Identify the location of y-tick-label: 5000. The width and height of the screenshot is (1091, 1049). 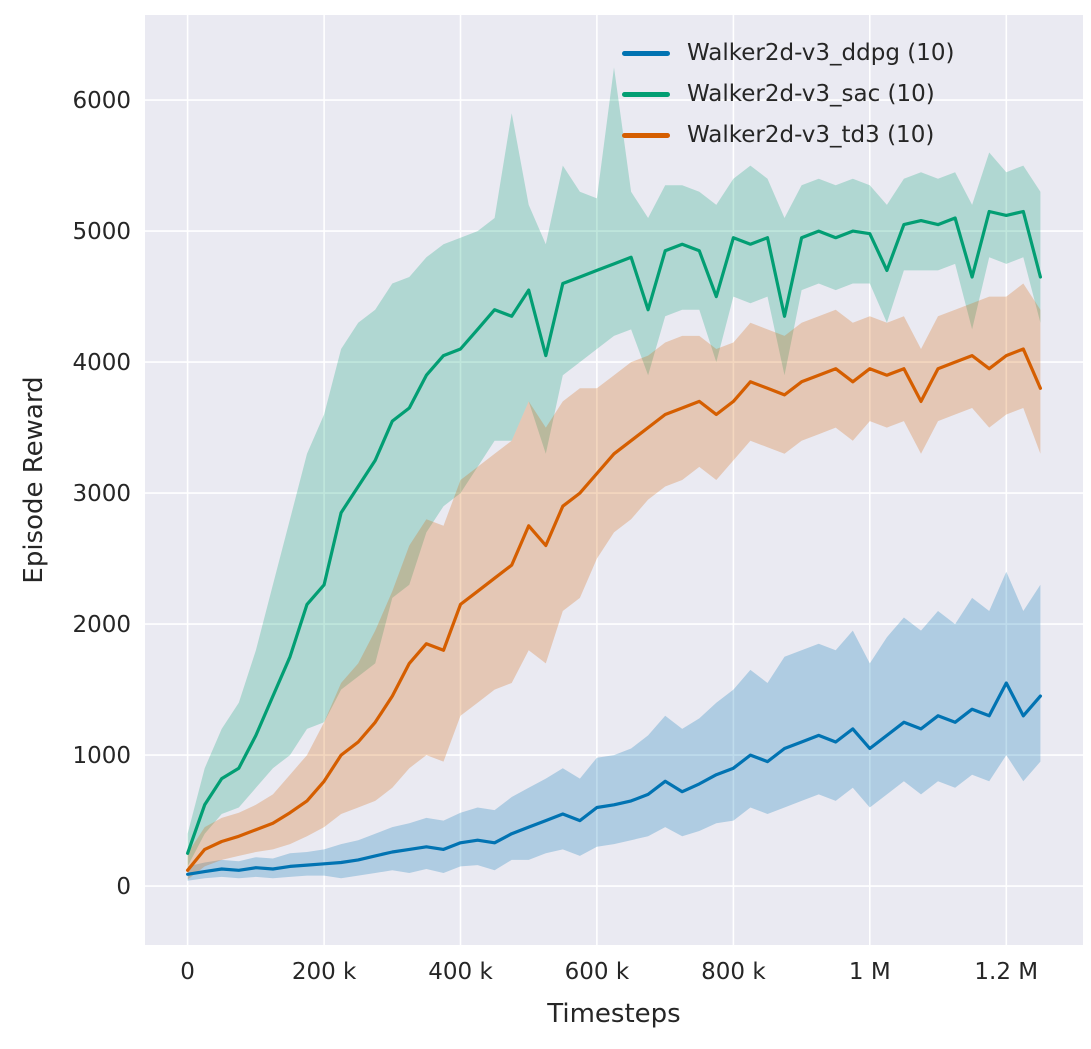
(101, 232).